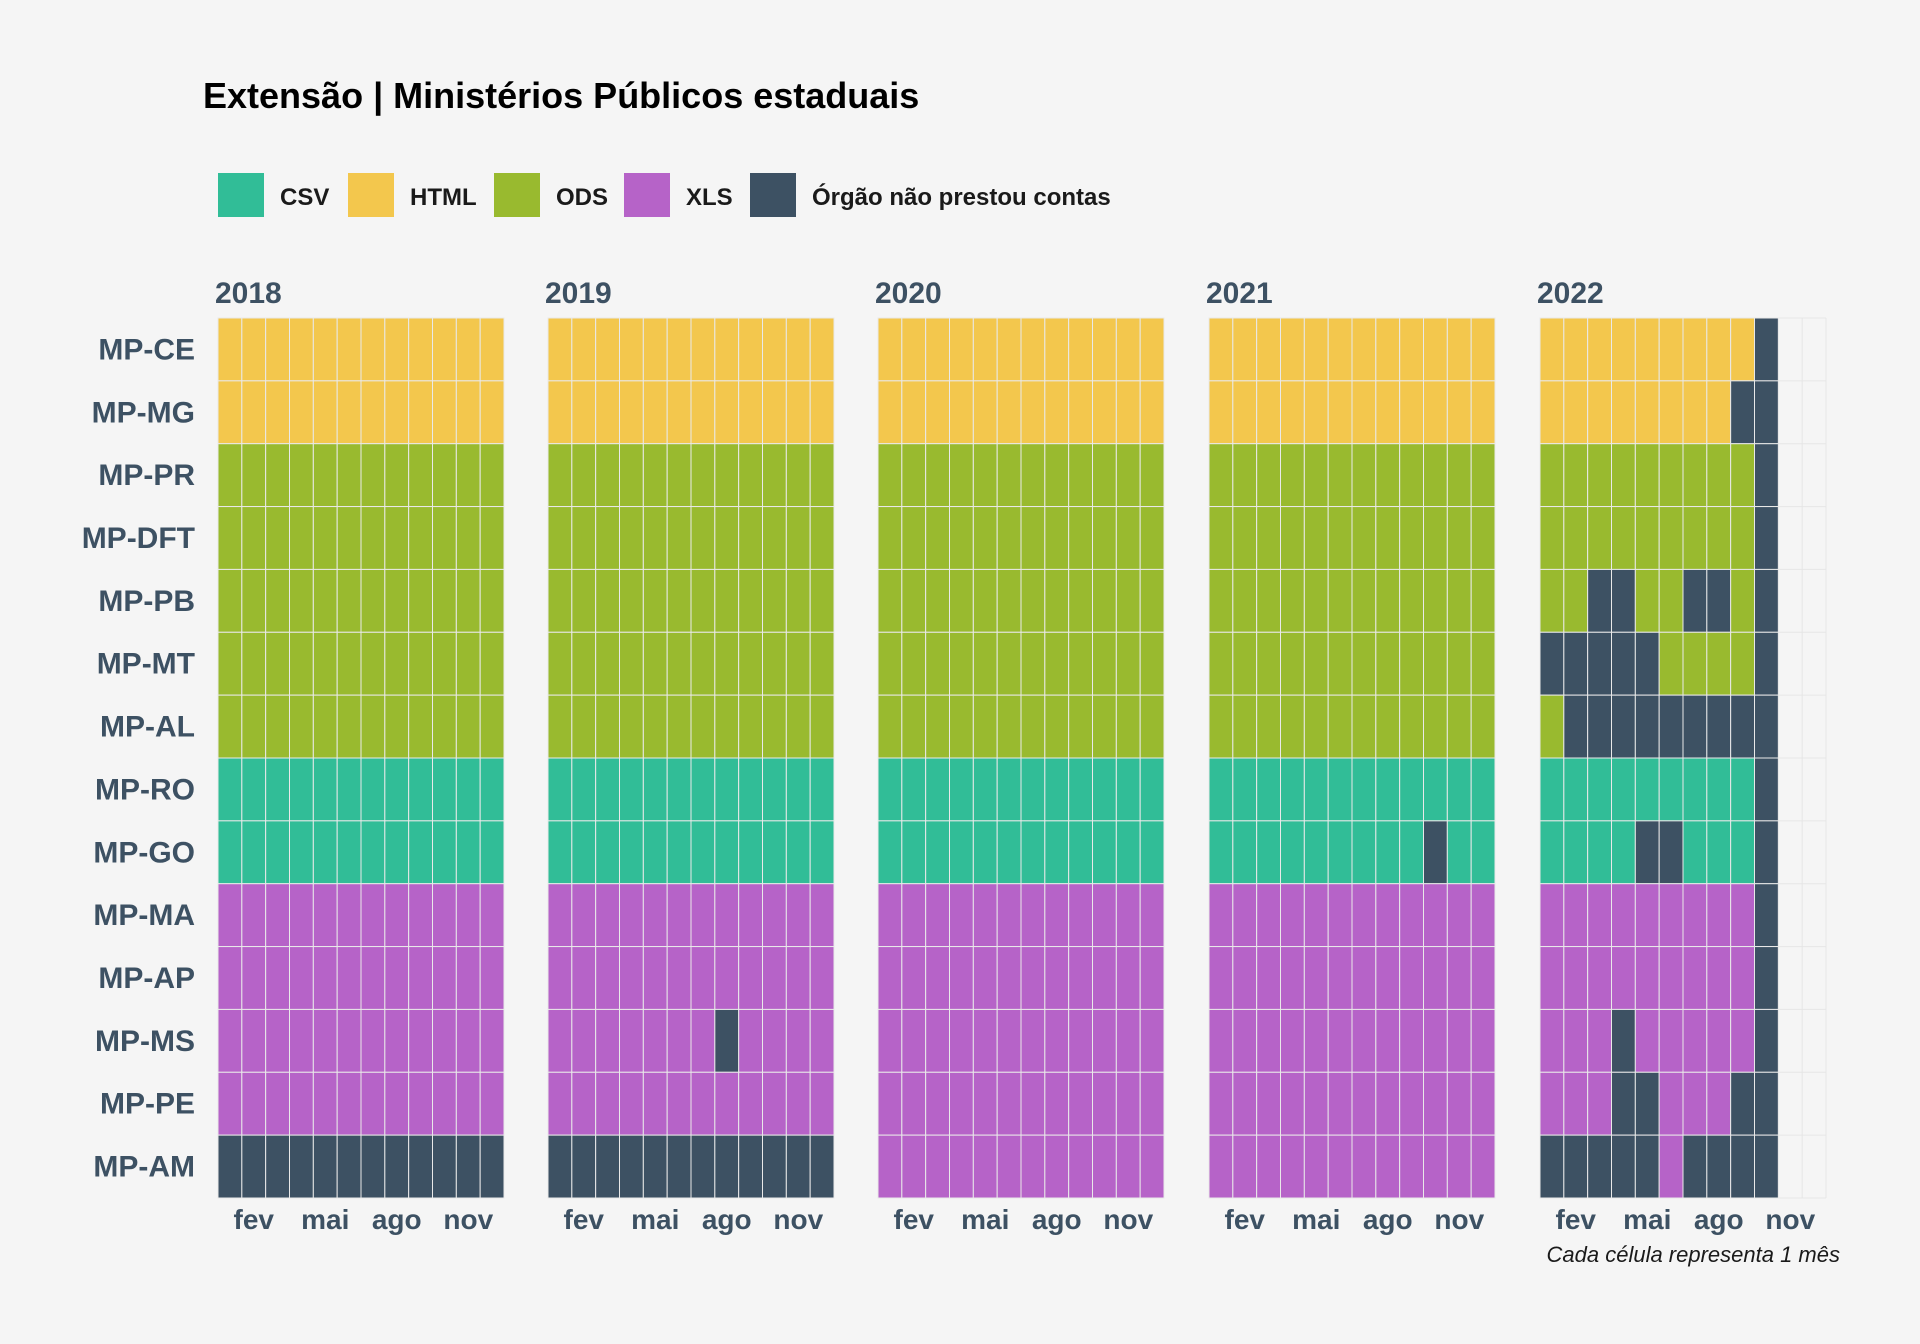  What do you see at coordinates (1411, 915) in the screenshot?
I see `cell-mp-ma-2021-set` at bounding box center [1411, 915].